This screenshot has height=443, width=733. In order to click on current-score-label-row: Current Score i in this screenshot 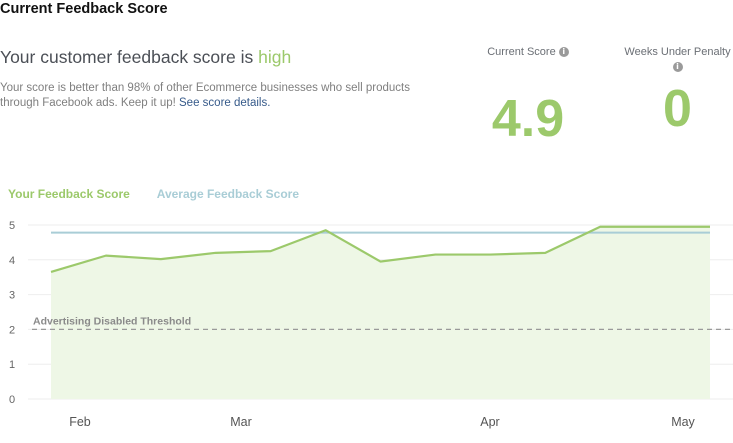, I will do `click(528, 52)`.